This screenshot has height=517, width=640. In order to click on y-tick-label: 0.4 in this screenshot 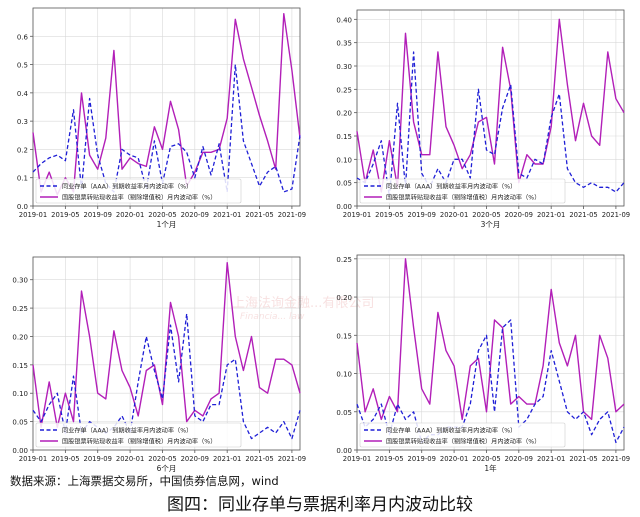, I will do `click(23, 94)`.